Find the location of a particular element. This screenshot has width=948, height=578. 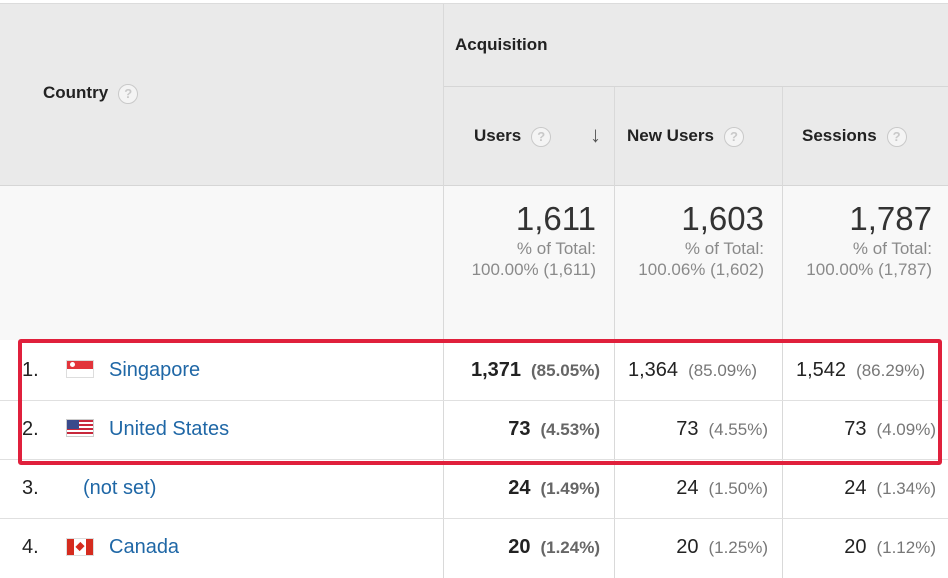

sessions-header-label: Sessions is located at coordinates (839, 135).